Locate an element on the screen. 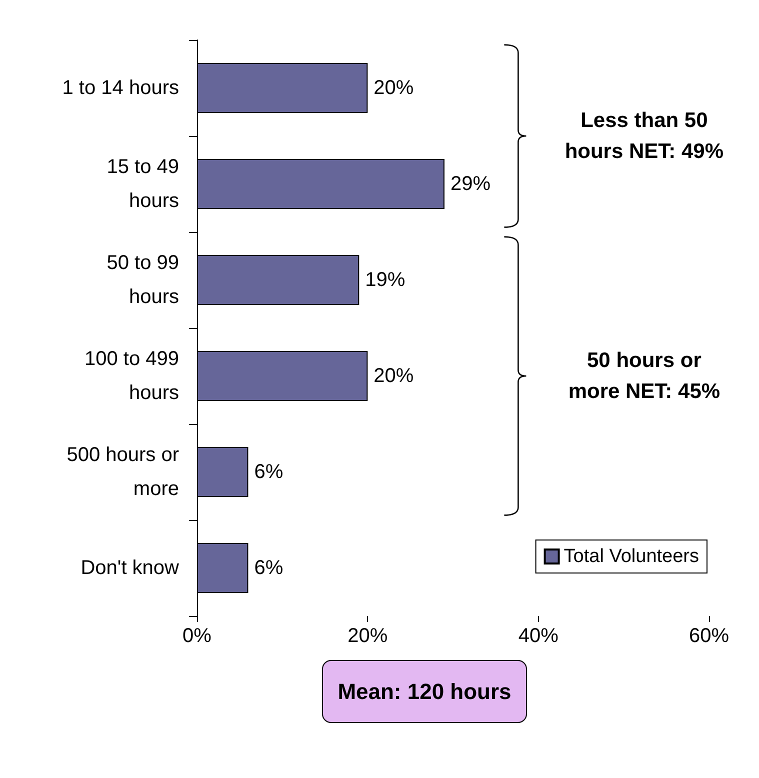  y-tick-label: 500 hours or more is located at coordinates (123, 472).